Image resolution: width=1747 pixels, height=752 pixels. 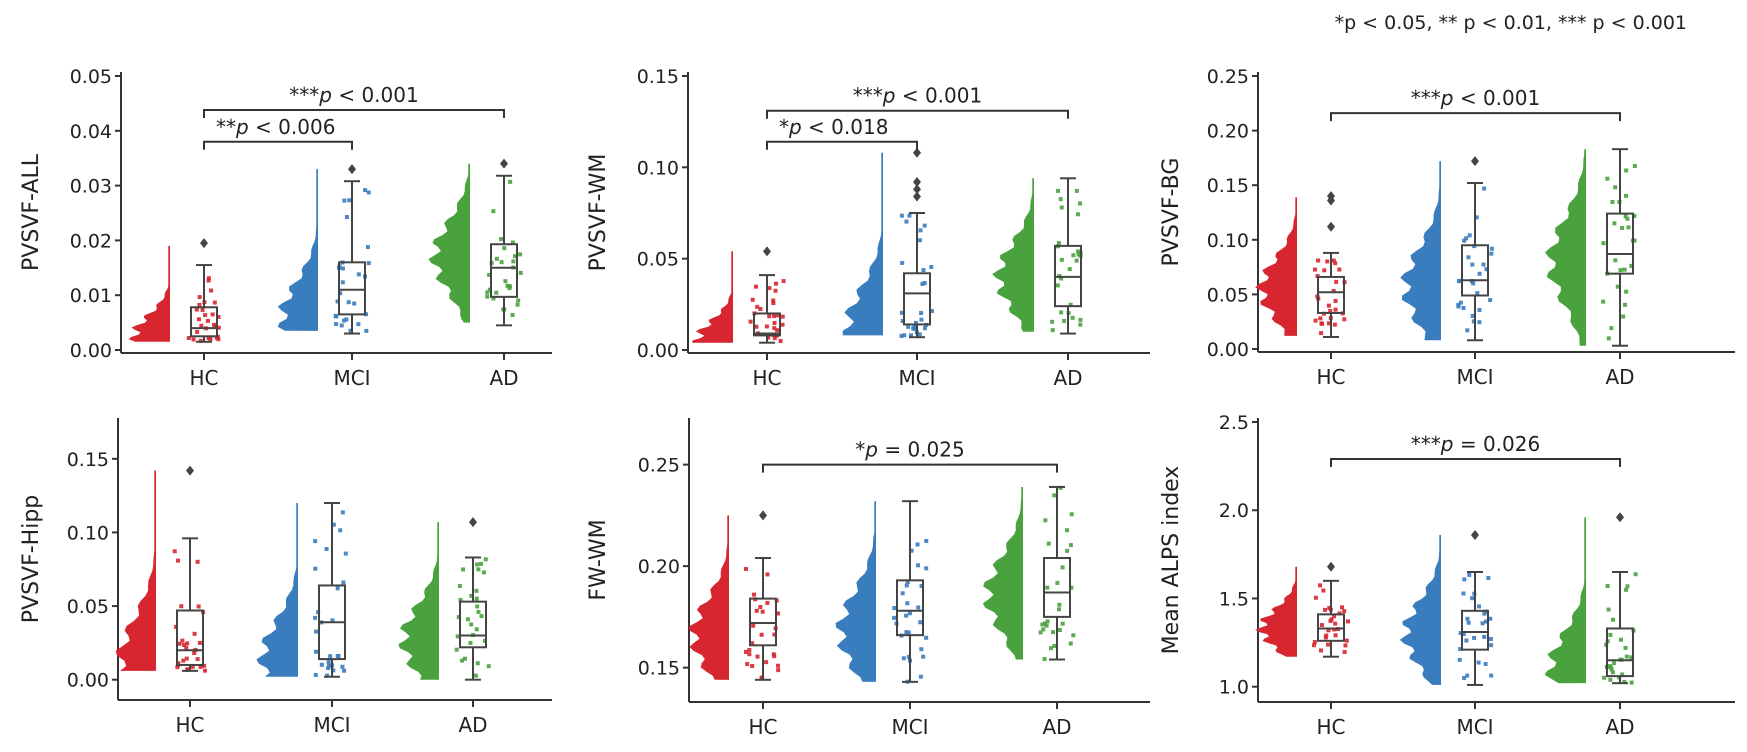 I want to click on p-value: = 0.026, so click(x=1496, y=444).